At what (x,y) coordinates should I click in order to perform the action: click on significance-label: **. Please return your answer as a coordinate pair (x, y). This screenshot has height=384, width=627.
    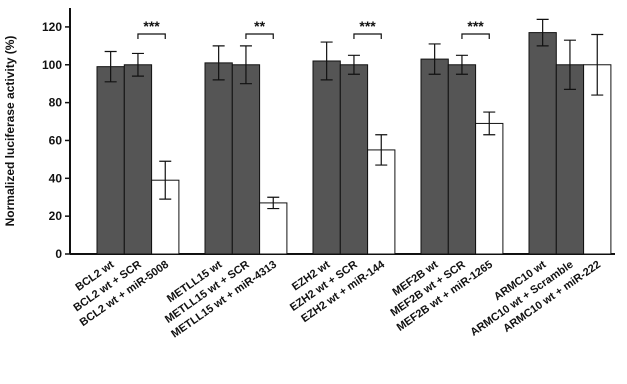
    Looking at the image, I should click on (259, 26).